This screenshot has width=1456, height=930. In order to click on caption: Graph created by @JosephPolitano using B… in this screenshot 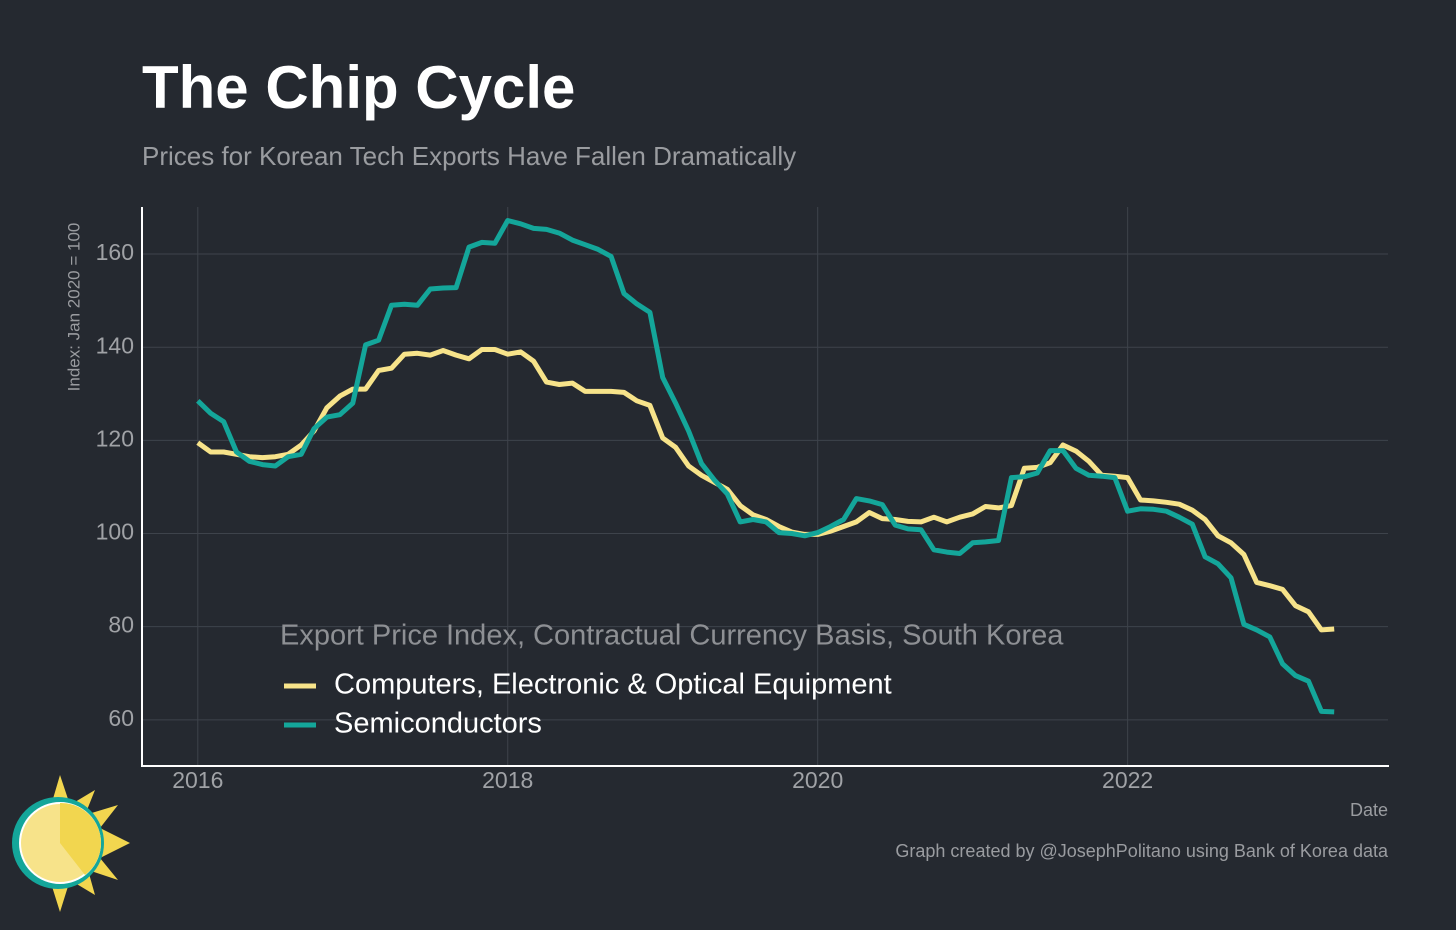, I will do `click(1142, 851)`.